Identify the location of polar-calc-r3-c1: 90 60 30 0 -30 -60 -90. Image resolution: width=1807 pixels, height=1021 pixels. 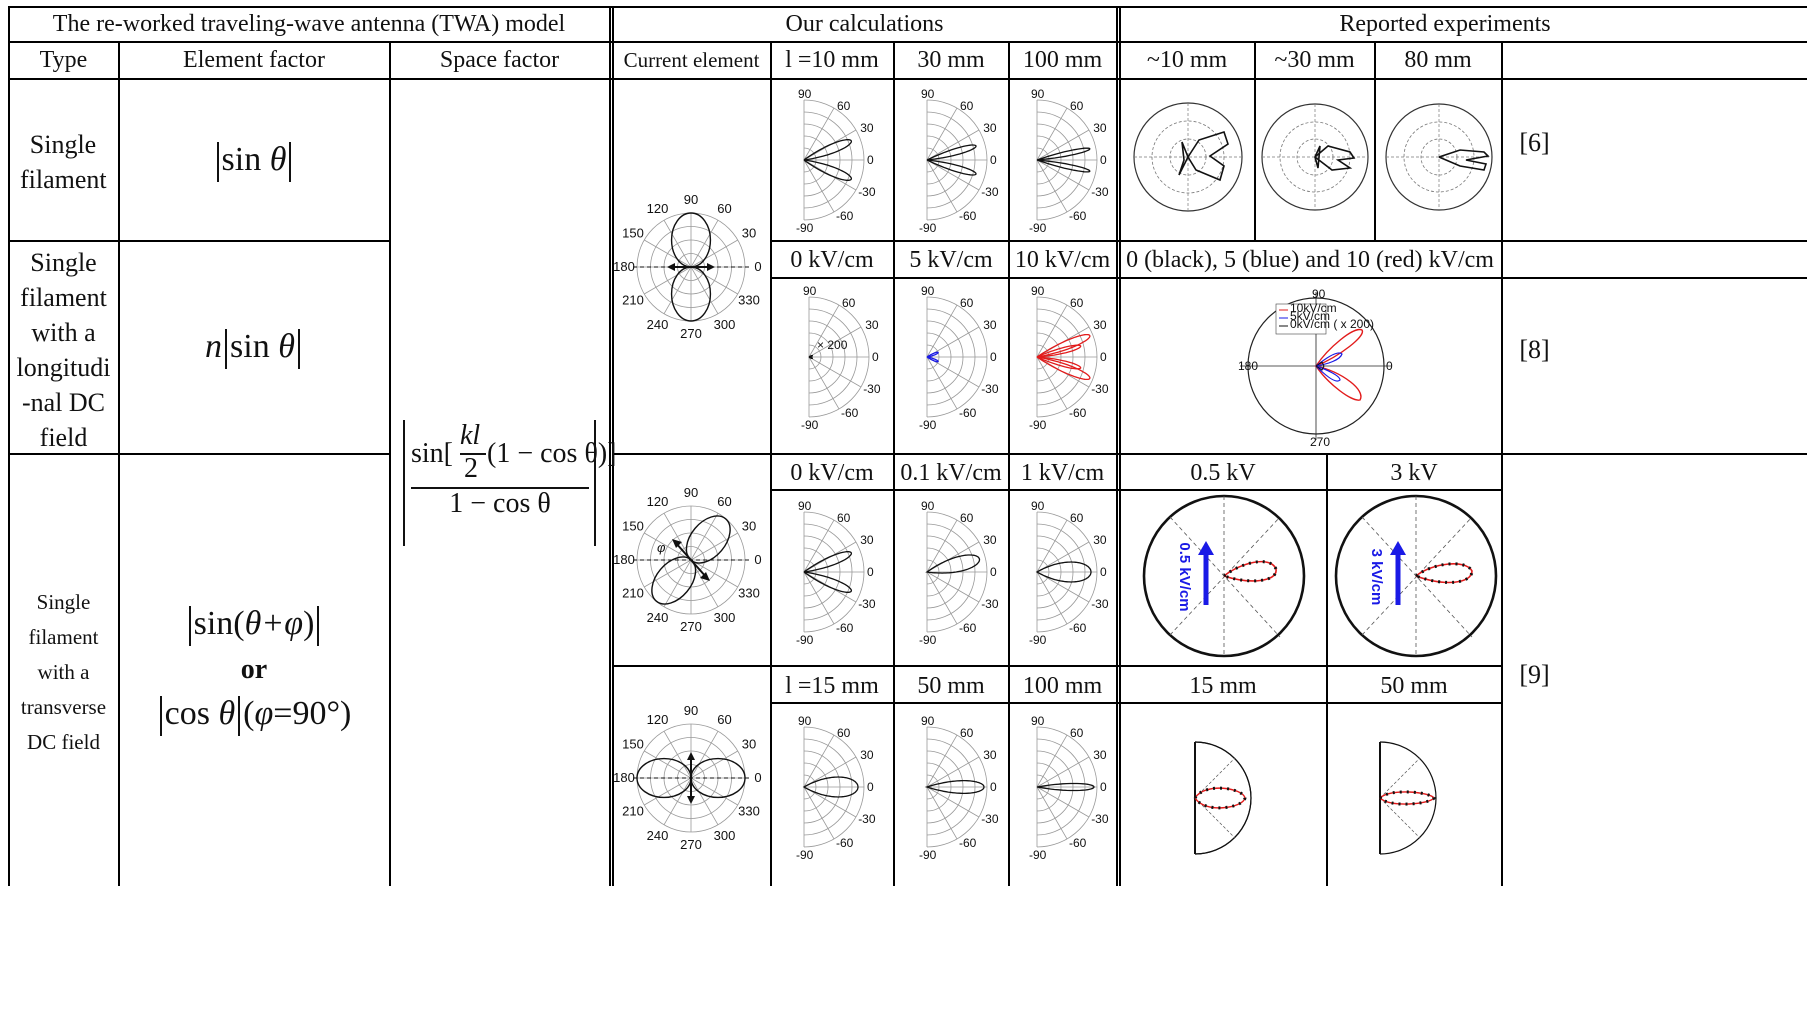
(841, 574).